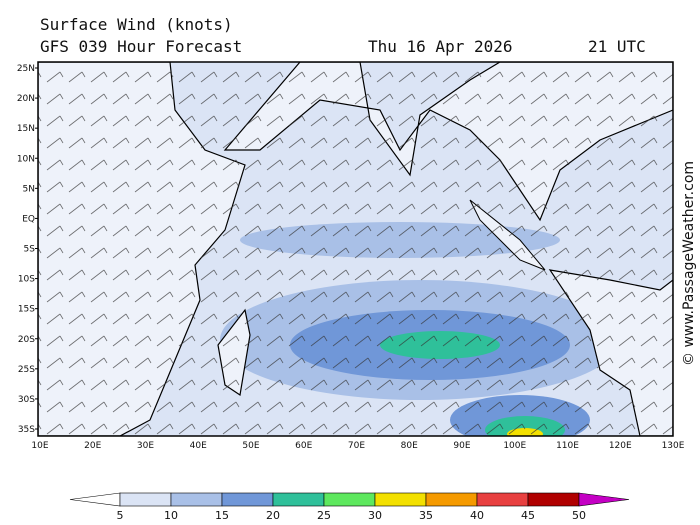  Describe the element at coordinates (136, 24) in the screenshot. I see `map-title: Surface Wind (knots)` at that location.